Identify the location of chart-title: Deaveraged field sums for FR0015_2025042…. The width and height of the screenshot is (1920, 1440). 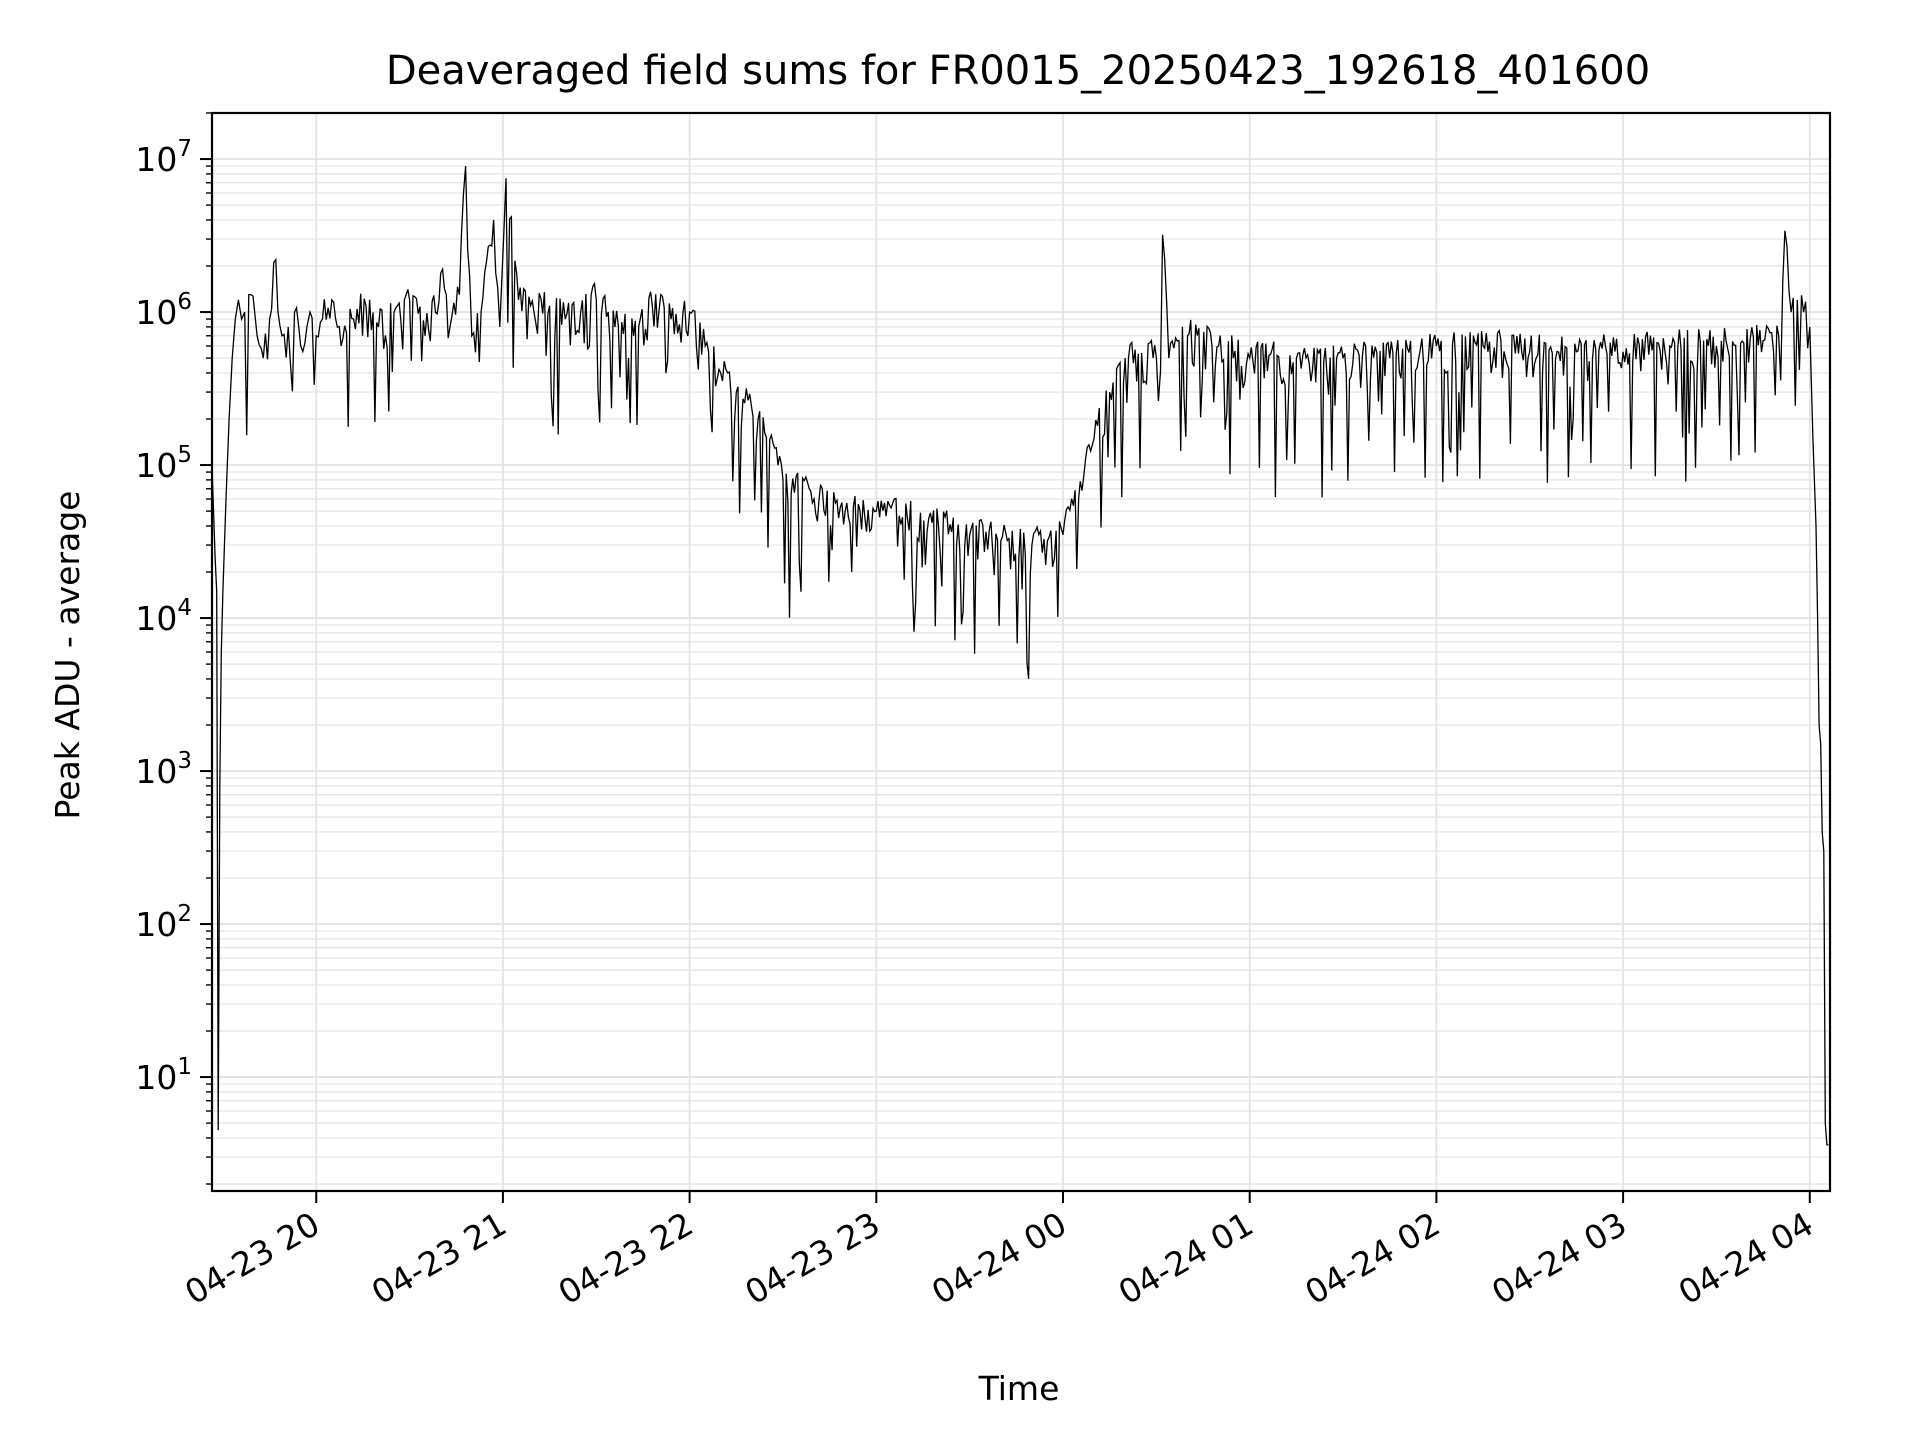
(1018, 71).